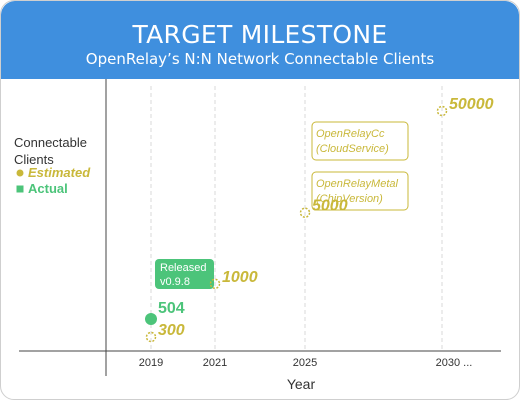 This screenshot has width=520, height=400. I want to click on actual-point-label: 504, so click(171, 308).